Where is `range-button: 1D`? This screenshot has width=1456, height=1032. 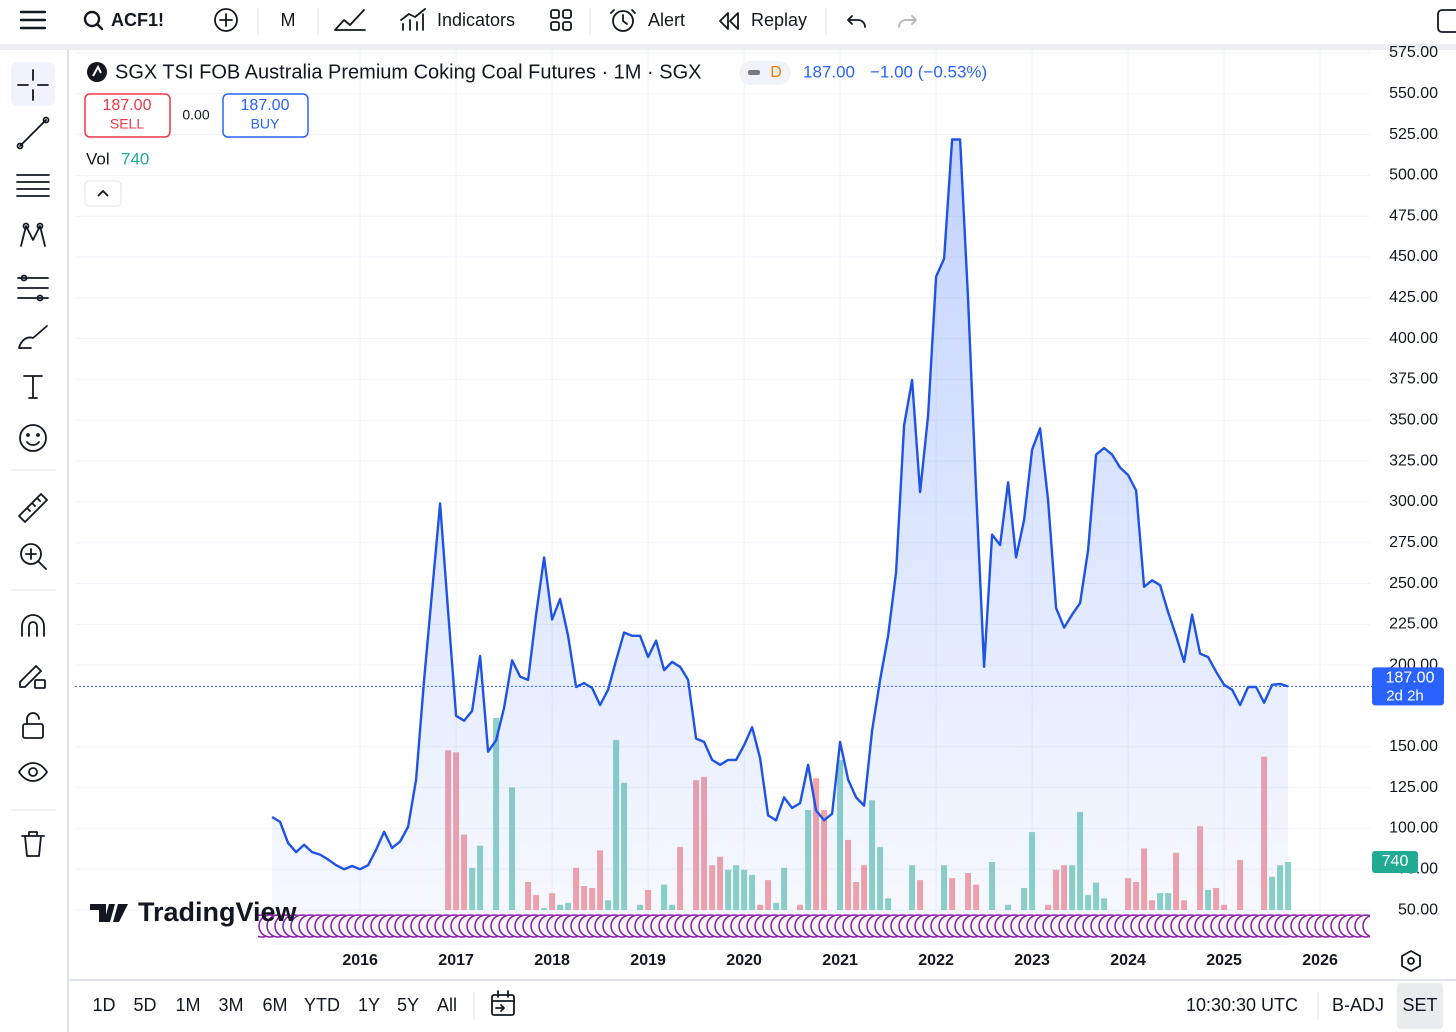 range-button: 1D is located at coordinates (103, 1005).